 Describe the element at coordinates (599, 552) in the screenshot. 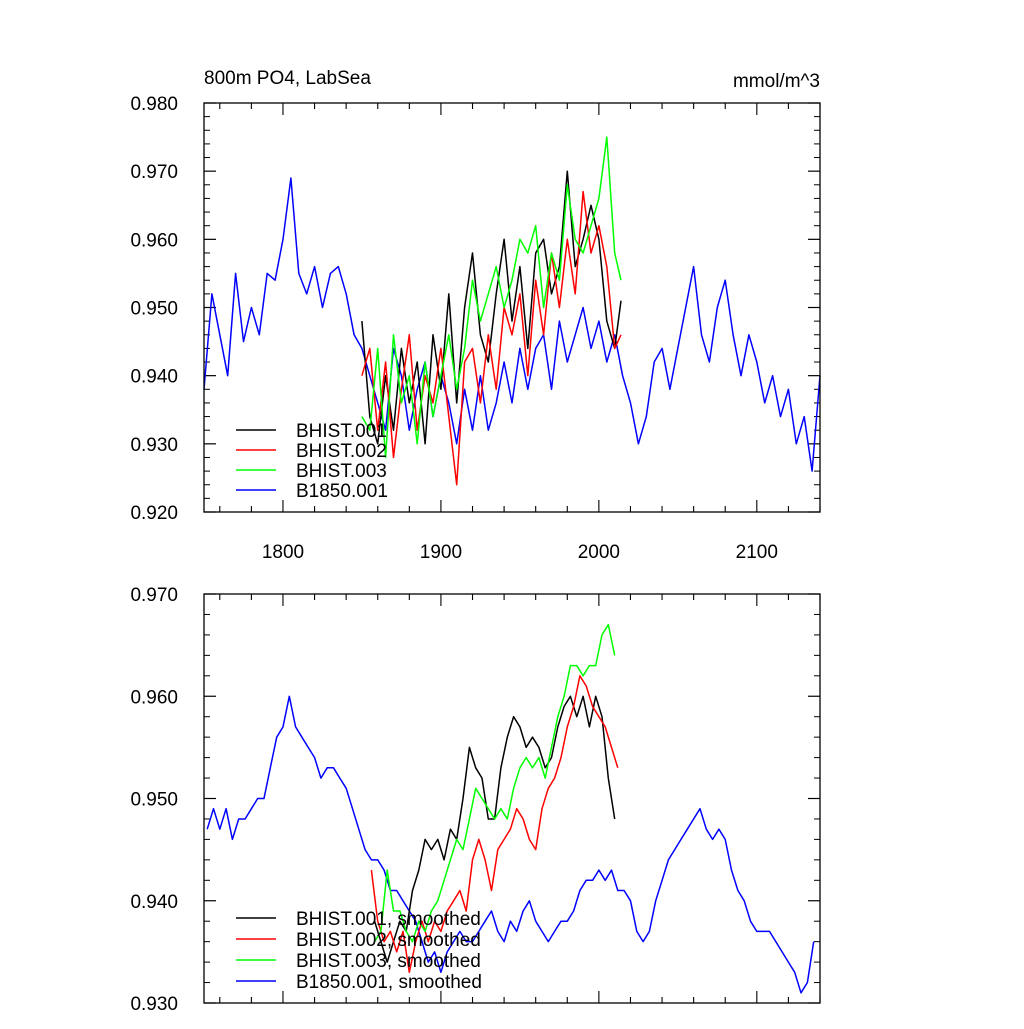

I see `x-tick-label: 2000` at that location.